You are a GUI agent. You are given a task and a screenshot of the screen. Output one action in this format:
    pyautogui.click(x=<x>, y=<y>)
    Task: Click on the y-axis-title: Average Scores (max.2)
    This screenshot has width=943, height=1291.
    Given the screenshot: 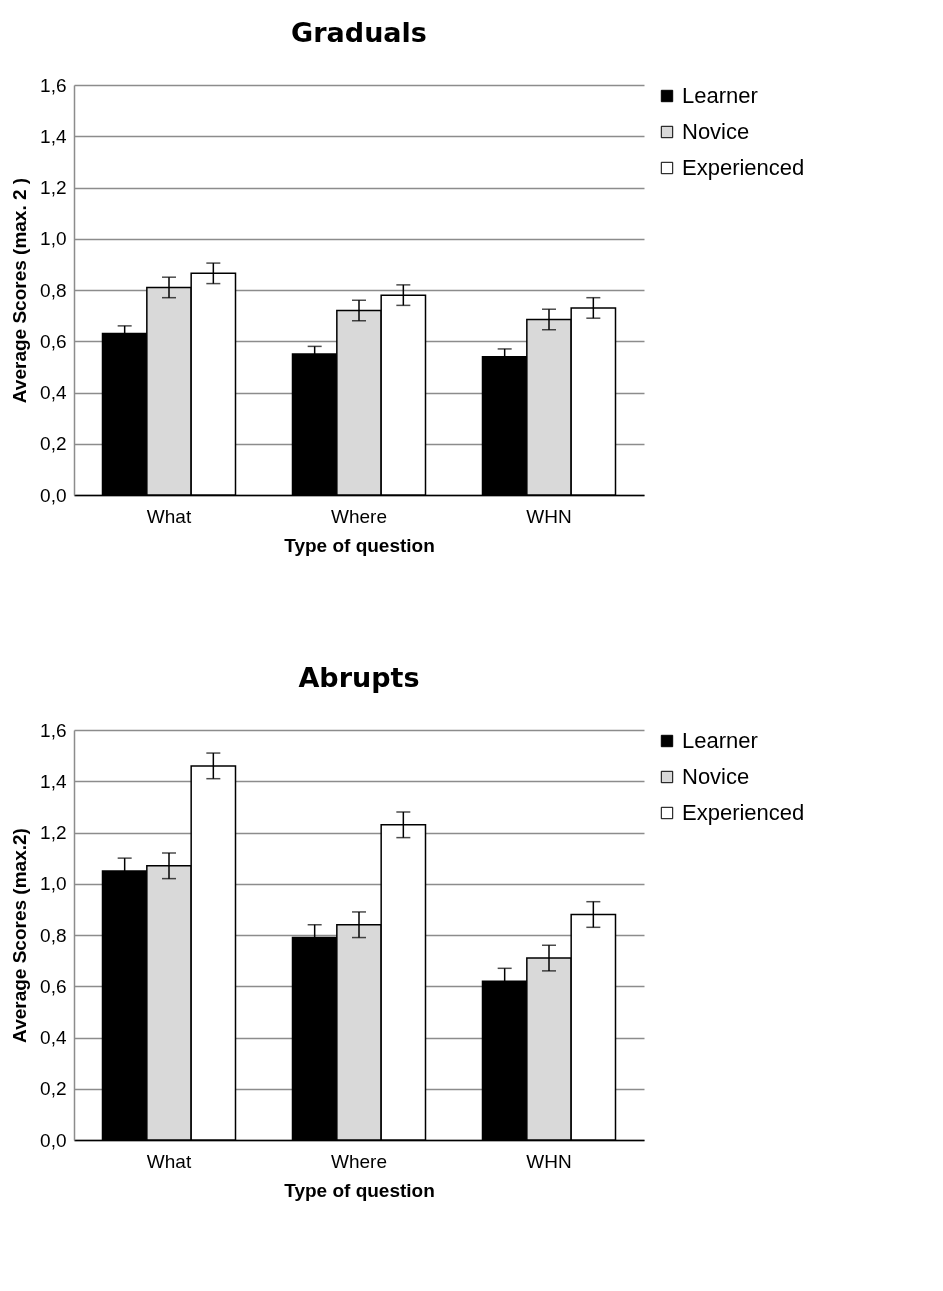 What is the action you would take?
    pyautogui.click(x=20, y=935)
    